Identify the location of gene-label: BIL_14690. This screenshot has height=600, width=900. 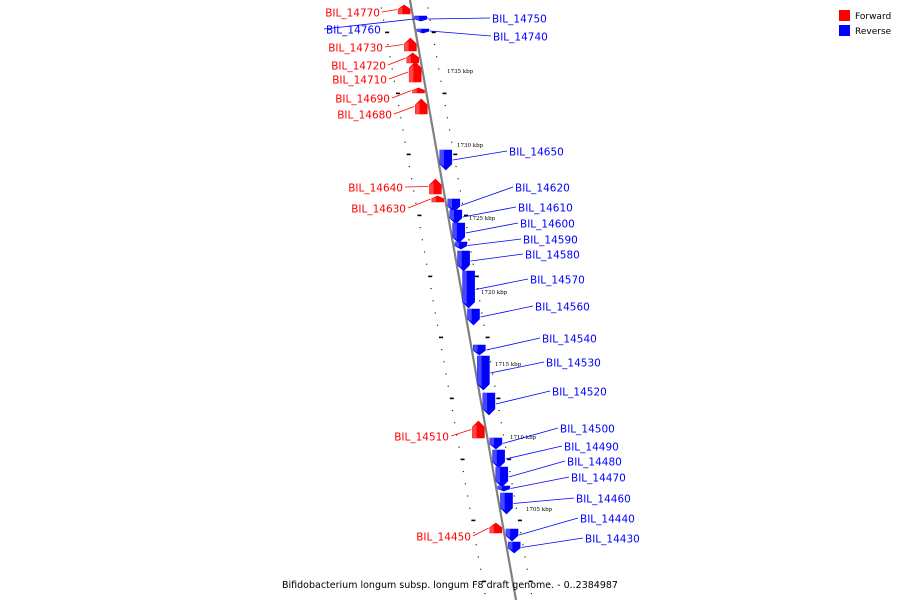
(362, 100).